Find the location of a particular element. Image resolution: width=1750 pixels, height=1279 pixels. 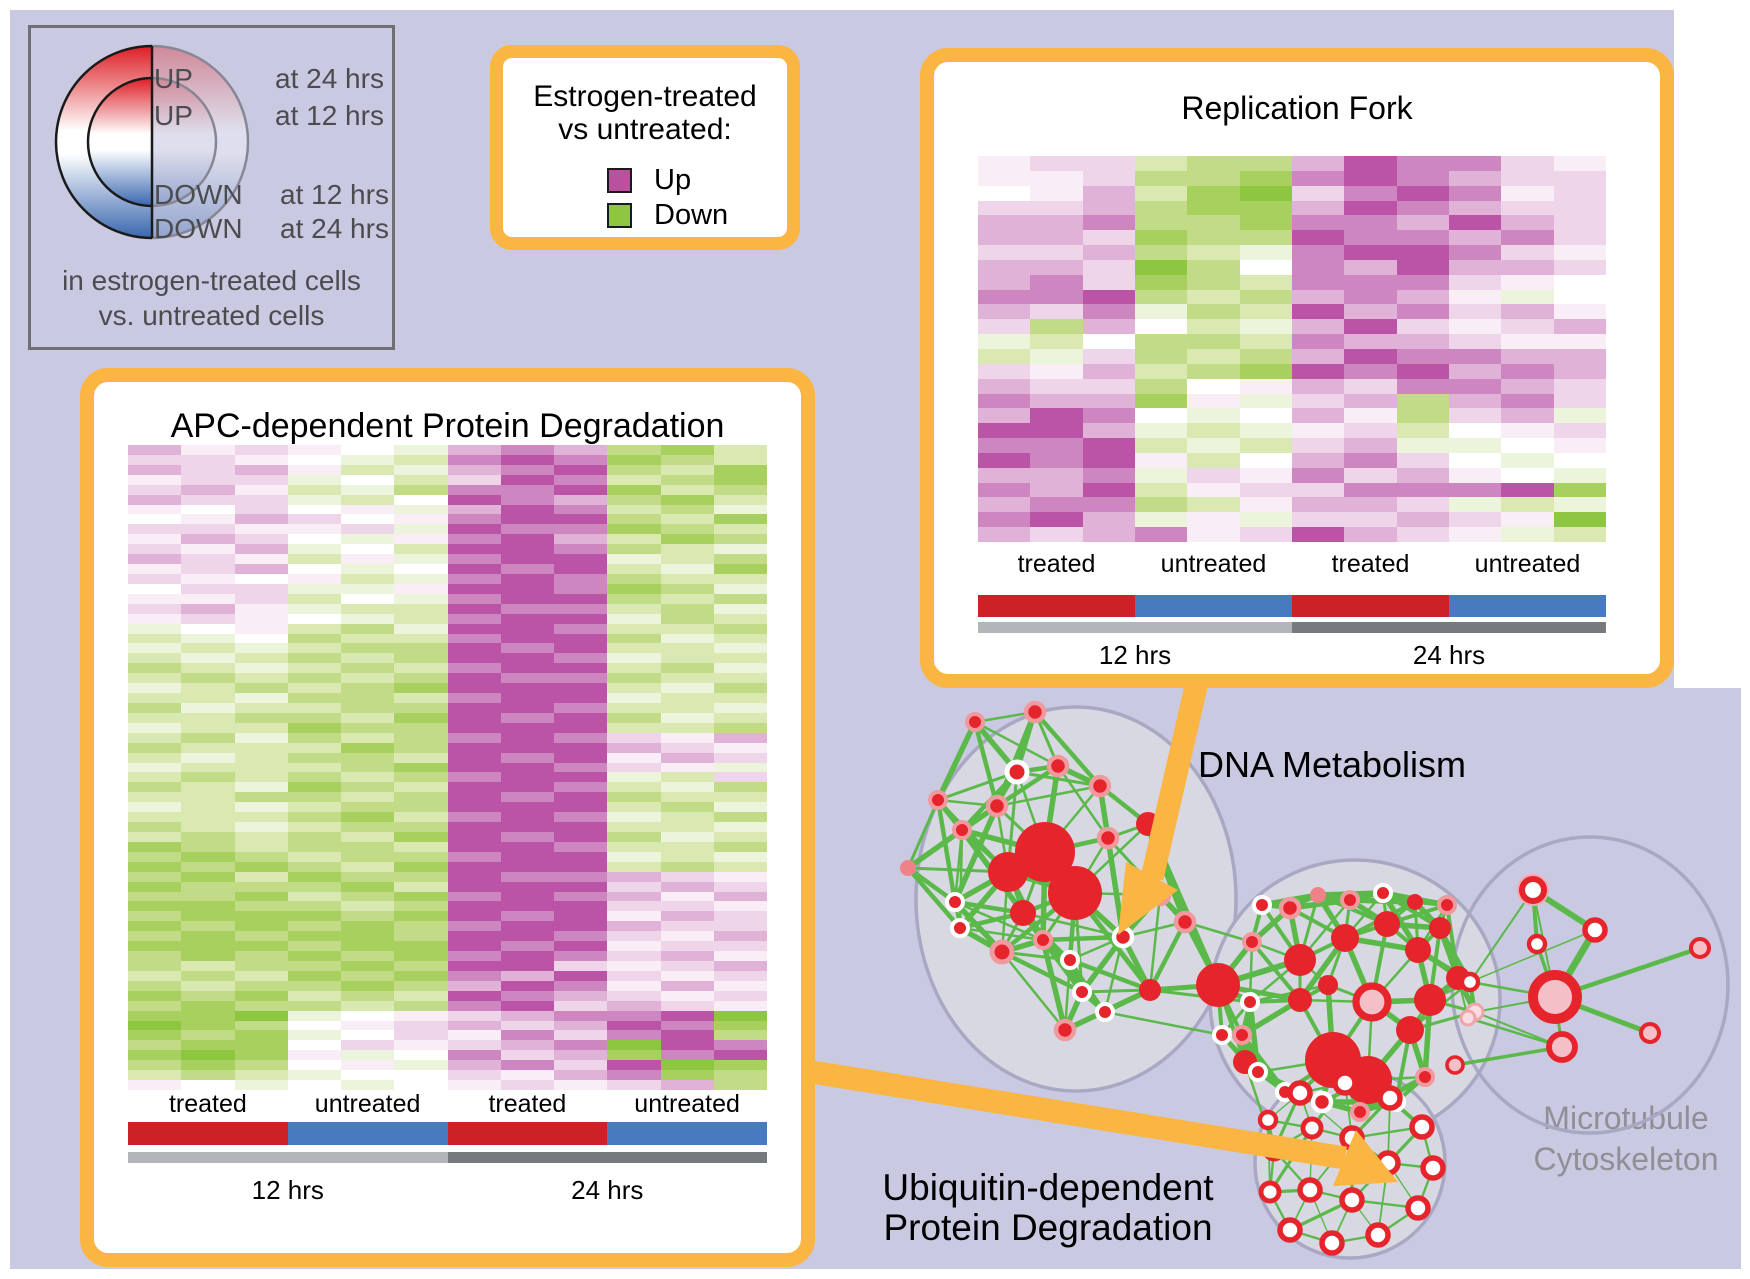

untreated-bar-segment is located at coordinates (1213, 606).